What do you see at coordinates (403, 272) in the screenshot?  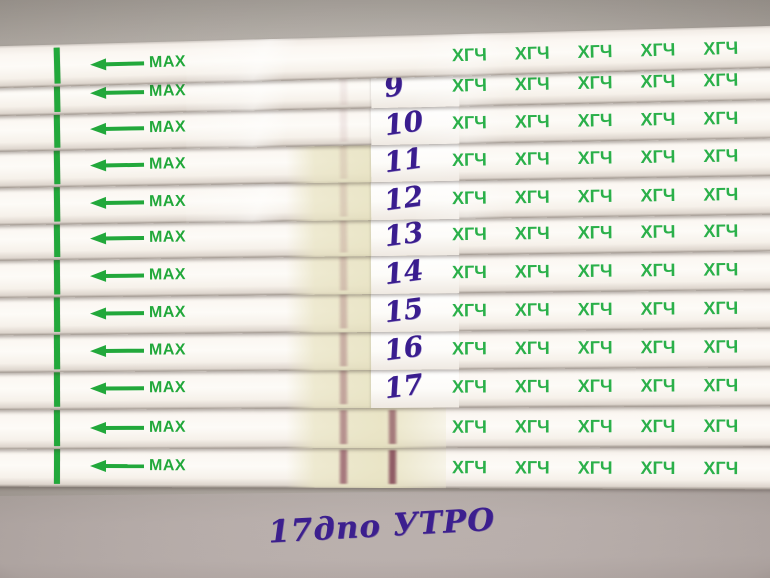 I see `handwritten-day-number: 14` at bounding box center [403, 272].